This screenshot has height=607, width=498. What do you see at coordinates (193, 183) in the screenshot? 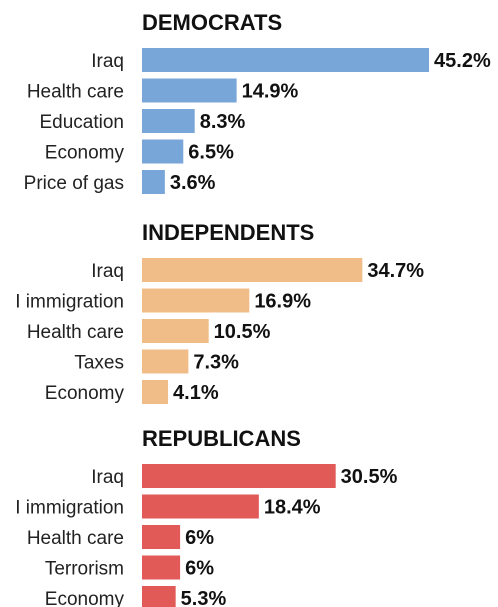
I see `data-label: 3.6%` at bounding box center [193, 183].